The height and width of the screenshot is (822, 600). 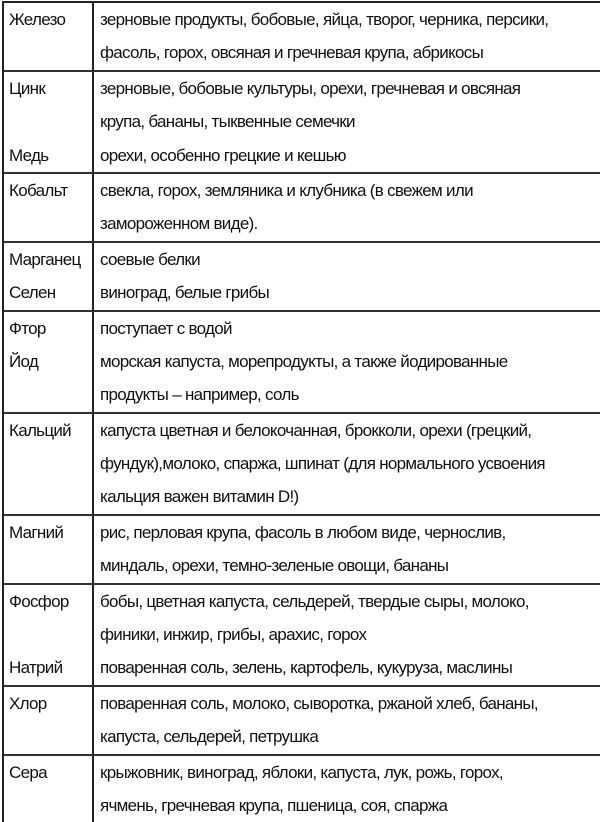 What do you see at coordinates (45, 259) in the screenshot?
I see `mineral-name: Марганец` at bounding box center [45, 259].